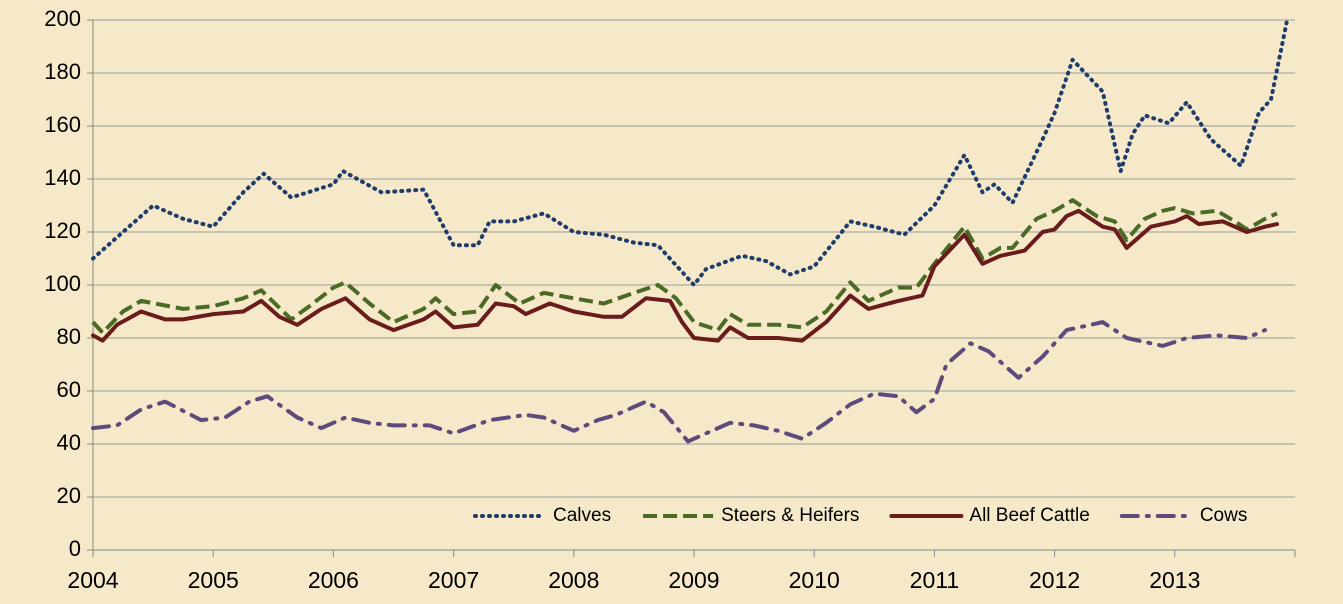 This screenshot has height=604, width=1343. Describe the element at coordinates (69, 442) in the screenshot. I see `y-tick-label: 40` at that location.